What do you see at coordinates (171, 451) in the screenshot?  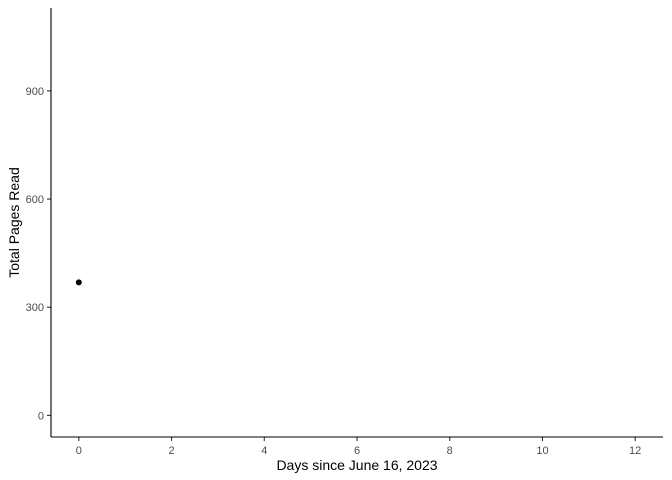 I see `x-tick-label: 2` at bounding box center [171, 451].